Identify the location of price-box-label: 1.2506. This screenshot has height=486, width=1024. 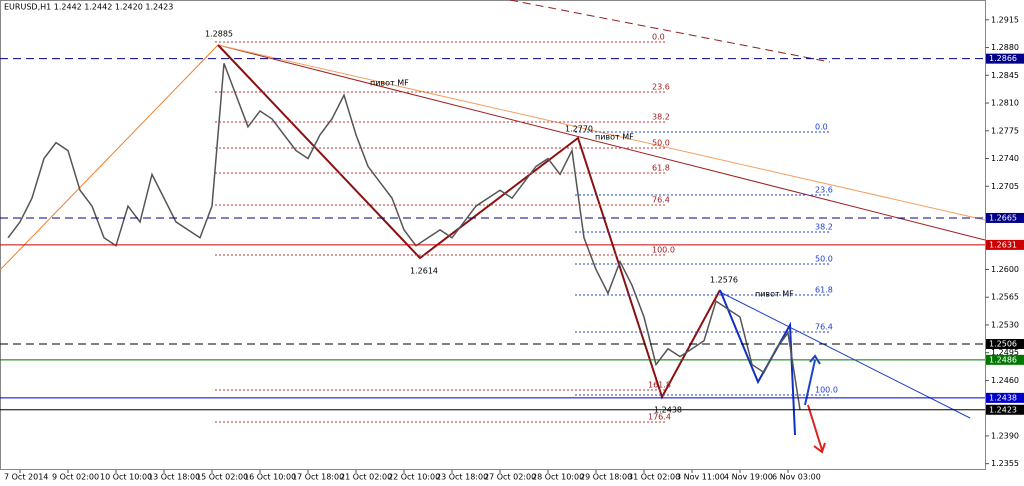
(1003, 343).